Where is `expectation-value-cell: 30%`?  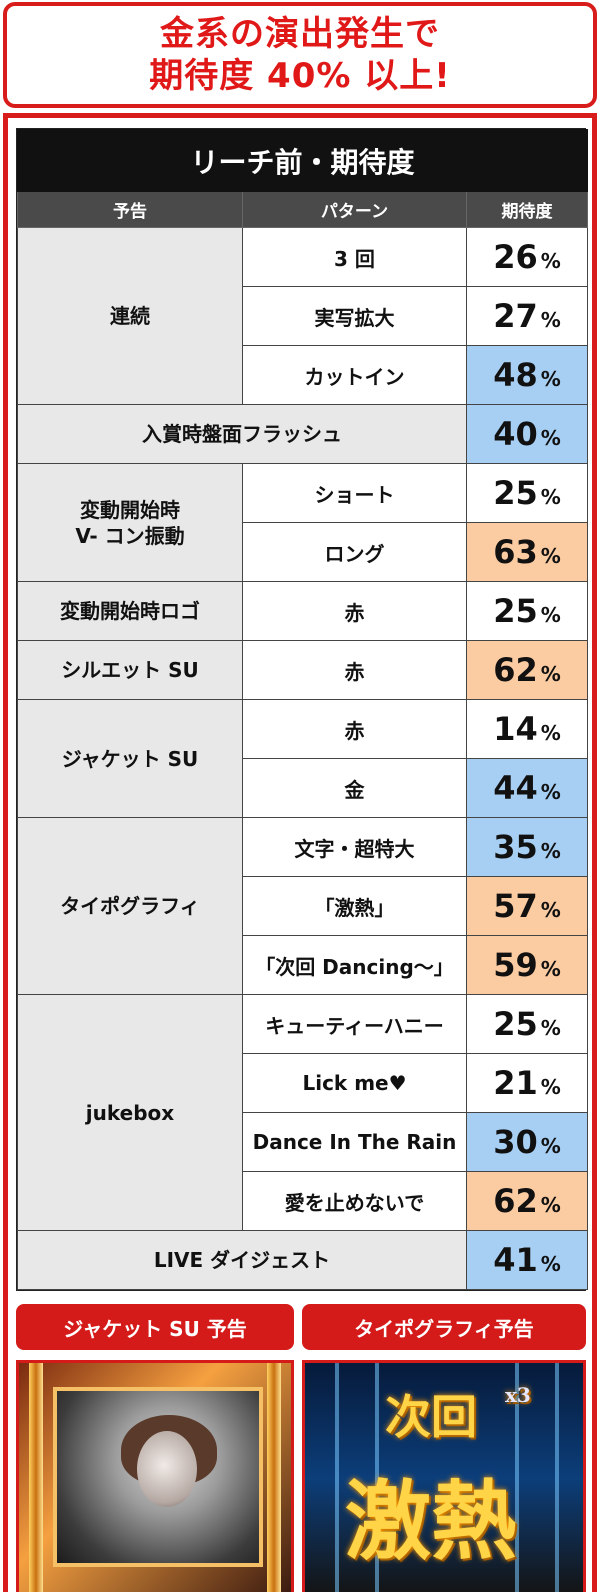
expectation-value-cell: 30% is located at coordinates (527, 1142).